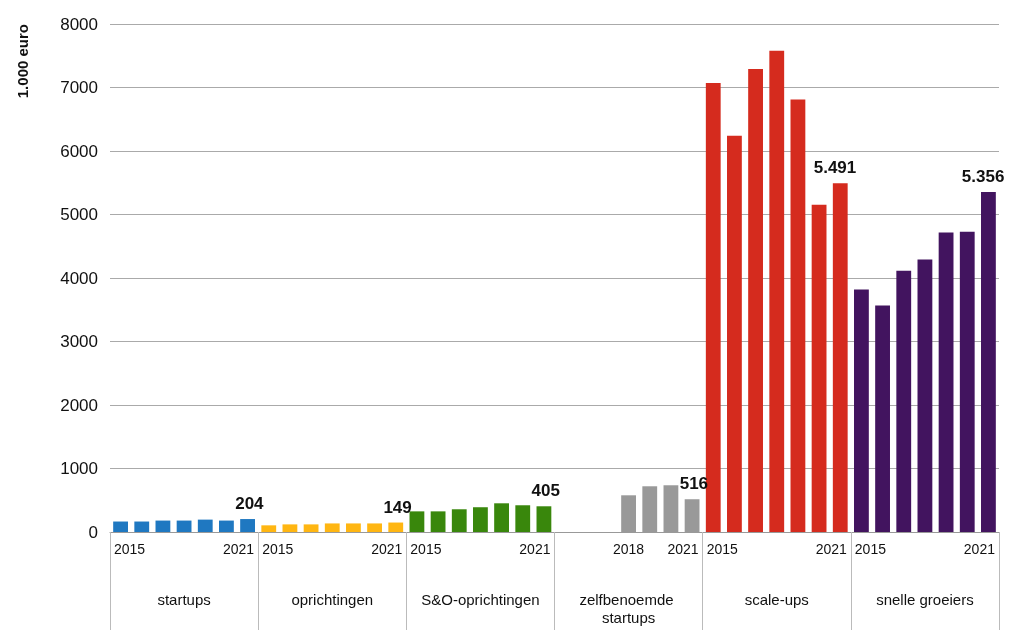  I want to click on y-tick-label: 7000, so click(79, 87).